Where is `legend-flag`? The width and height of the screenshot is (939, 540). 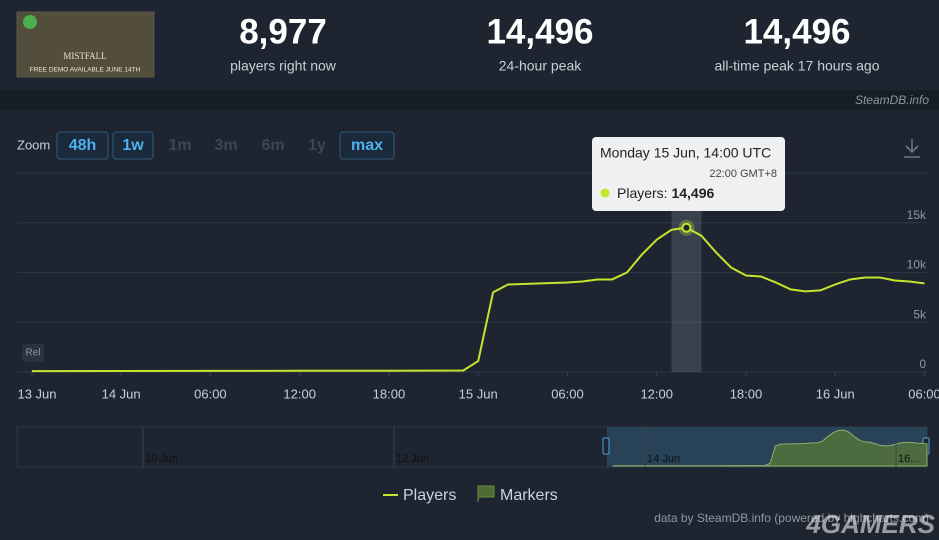 legend-flag is located at coordinates (486, 493).